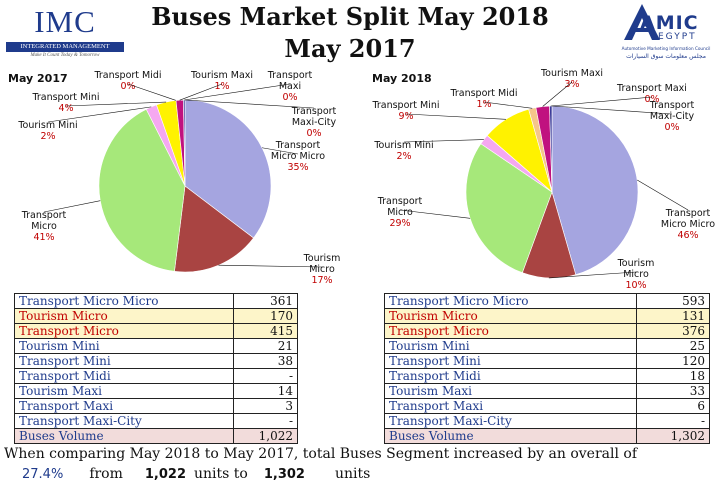 The width and height of the screenshot is (720, 491). I want to click on table-cell-value: 18, so click(673, 376).